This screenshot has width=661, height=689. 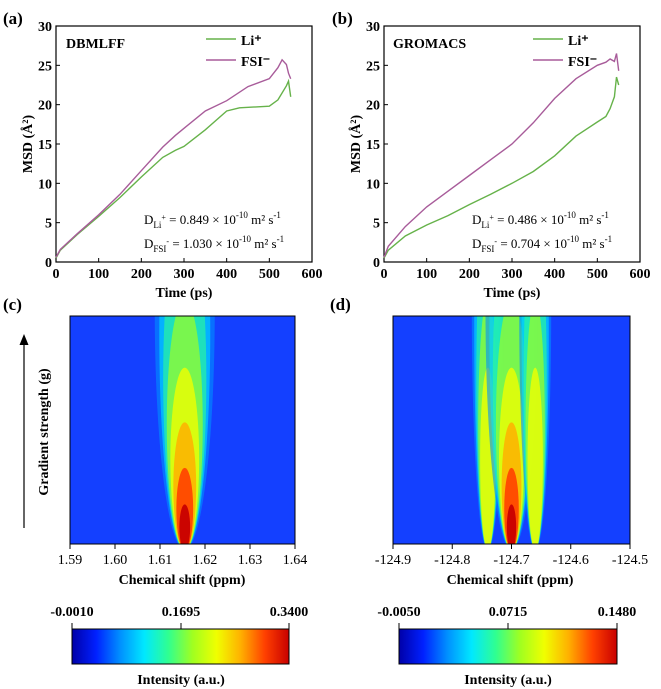 I want to click on x-tick-label: 1.60, so click(x=115, y=560).